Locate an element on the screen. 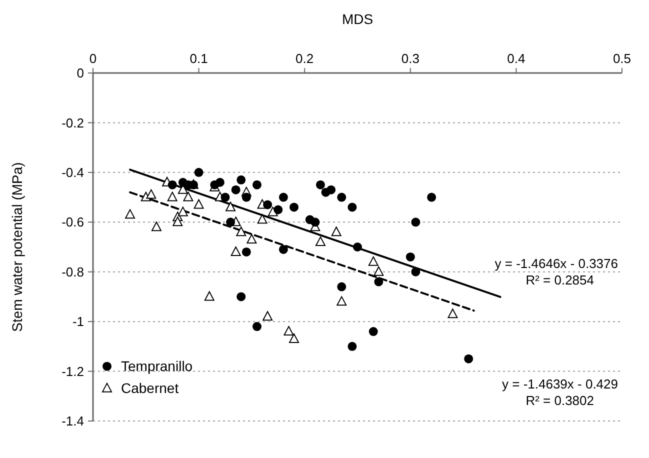  x-tick-label: 0 is located at coordinates (93, 58).